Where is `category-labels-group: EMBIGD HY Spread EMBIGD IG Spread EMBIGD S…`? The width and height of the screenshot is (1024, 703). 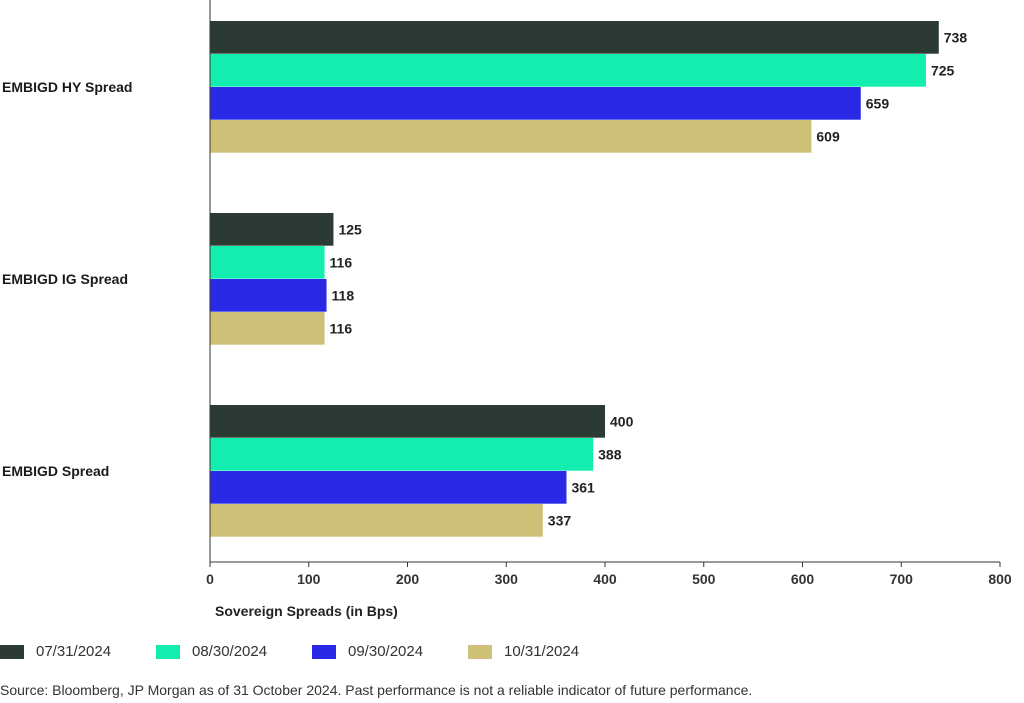
category-labels-group: EMBIGD HY Spread EMBIGD IG Spread EMBIGD S… is located at coordinates (67, 279).